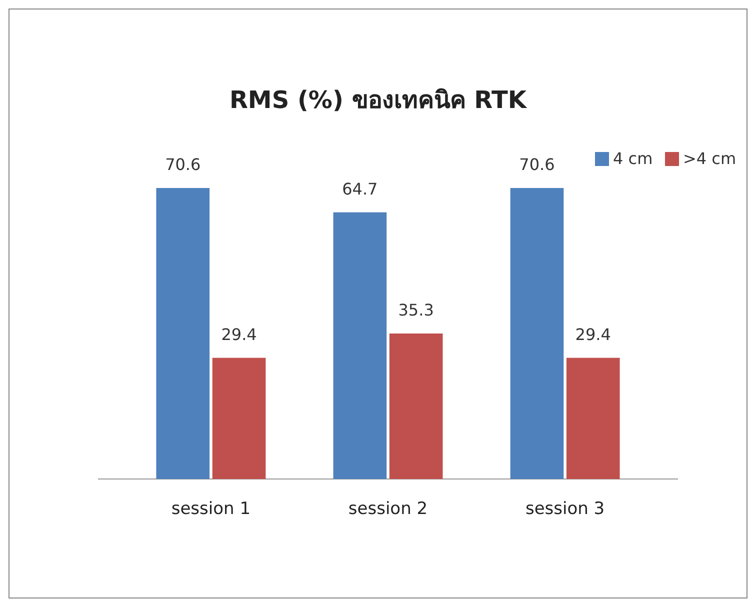  I want to click on legend-label: 4 cm, so click(633, 158).